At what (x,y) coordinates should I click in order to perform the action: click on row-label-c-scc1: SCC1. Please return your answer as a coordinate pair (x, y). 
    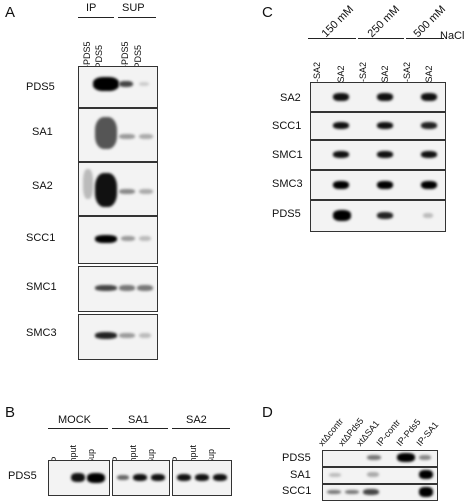
    Looking at the image, I should click on (287, 126).